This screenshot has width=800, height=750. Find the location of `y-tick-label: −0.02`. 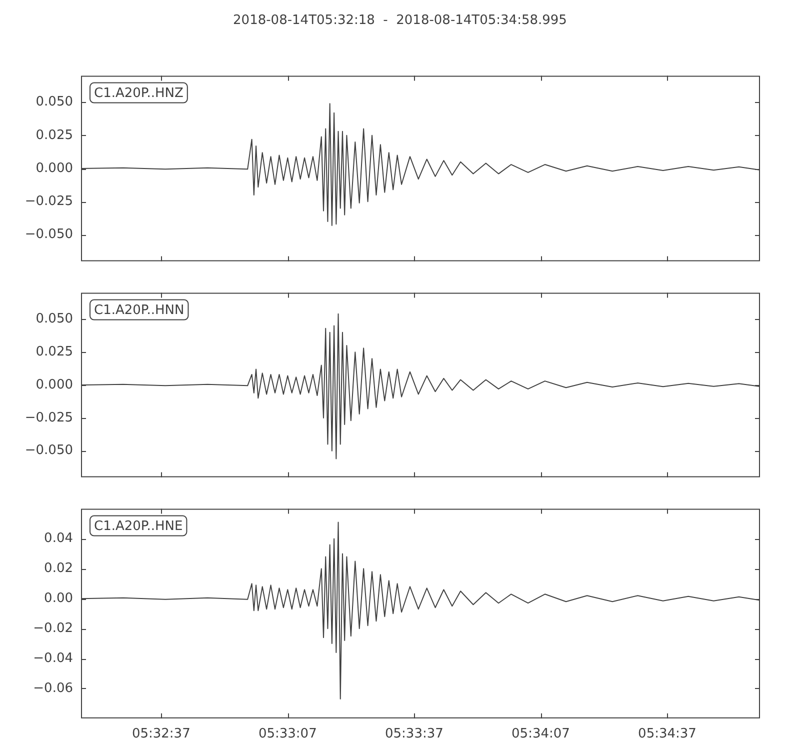

y-tick-label: −0.02 is located at coordinates (53, 628).